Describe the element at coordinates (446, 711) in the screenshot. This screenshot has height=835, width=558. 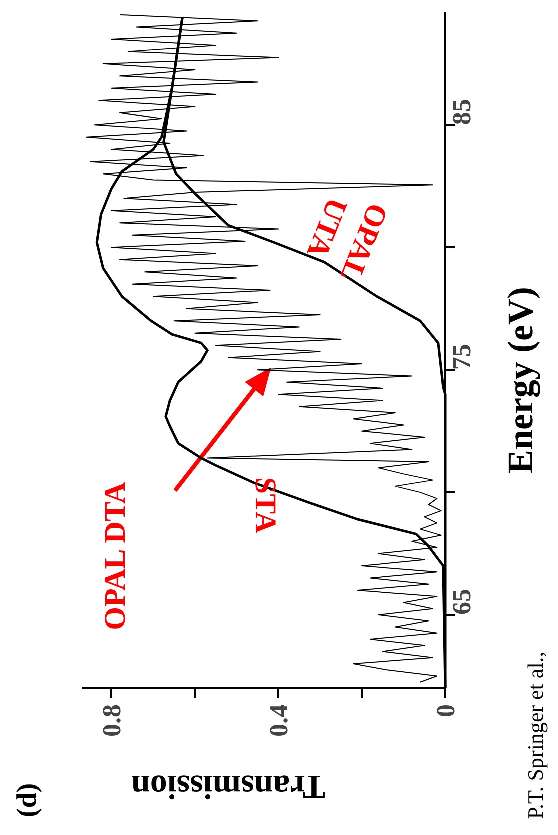
I see `x-tick-label: 0` at that location.